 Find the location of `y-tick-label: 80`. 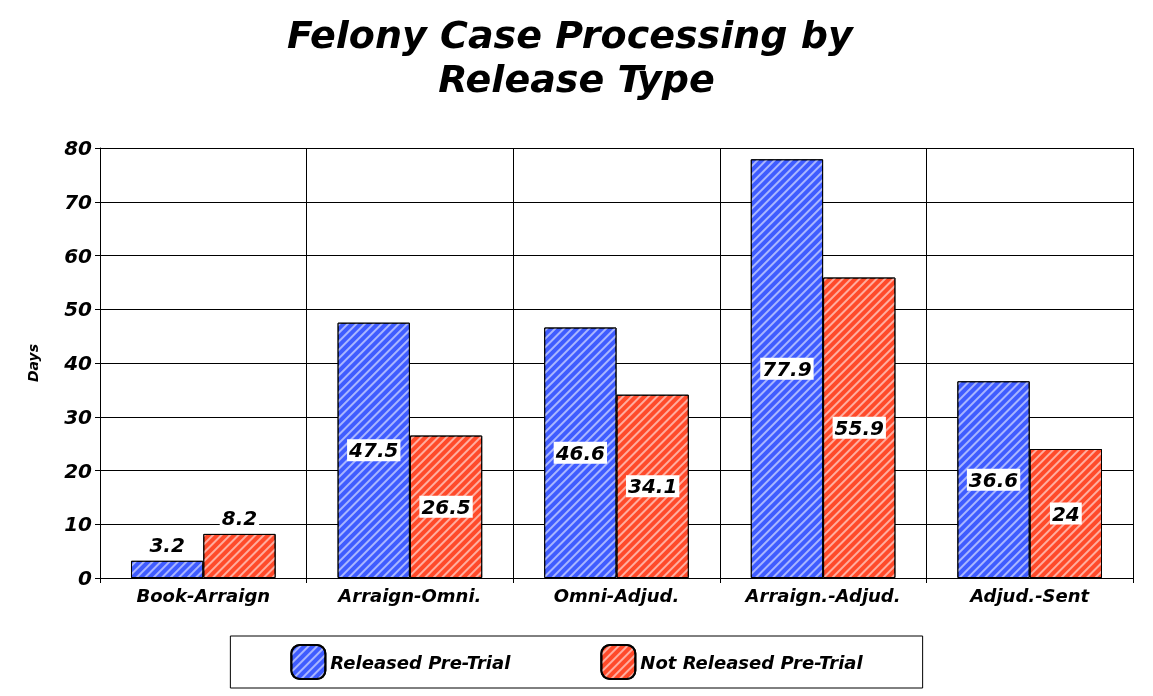

y-tick-label: 80 is located at coordinates (78, 148).